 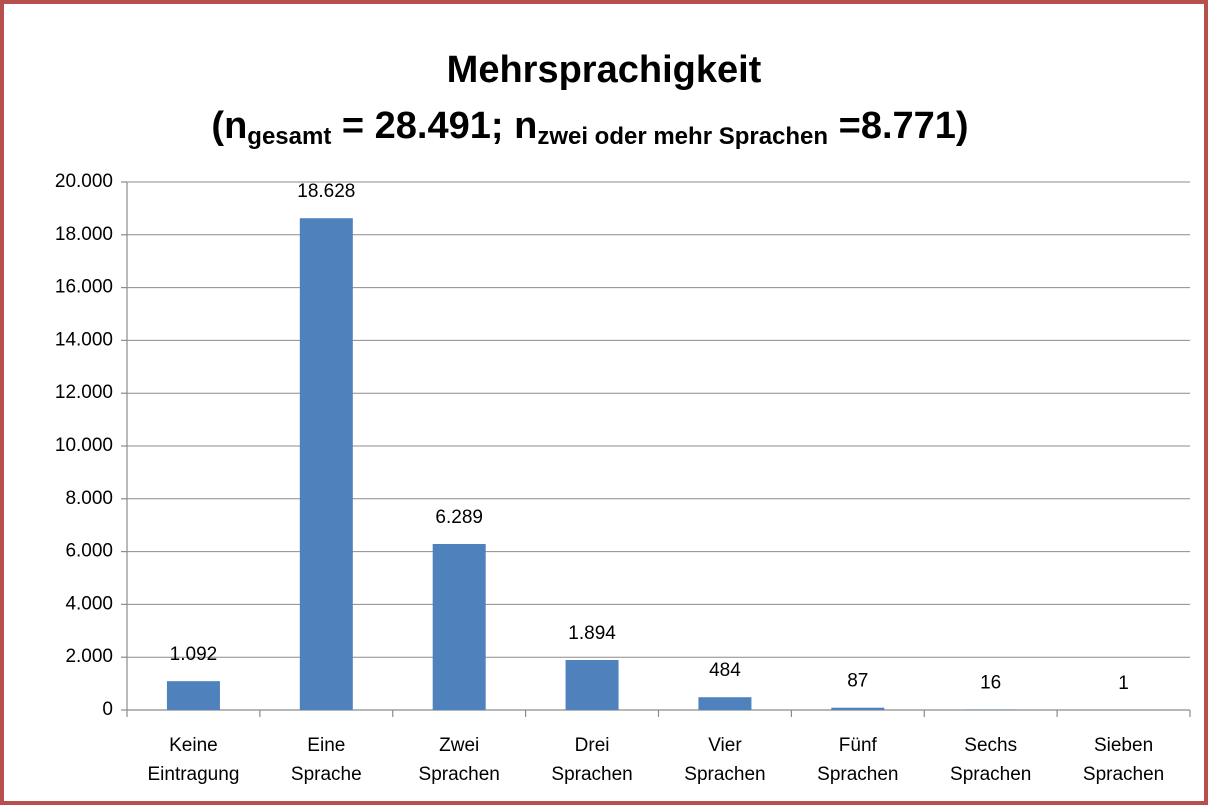 I want to click on y-tick-label: 14.000, so click(x=84, y=339).